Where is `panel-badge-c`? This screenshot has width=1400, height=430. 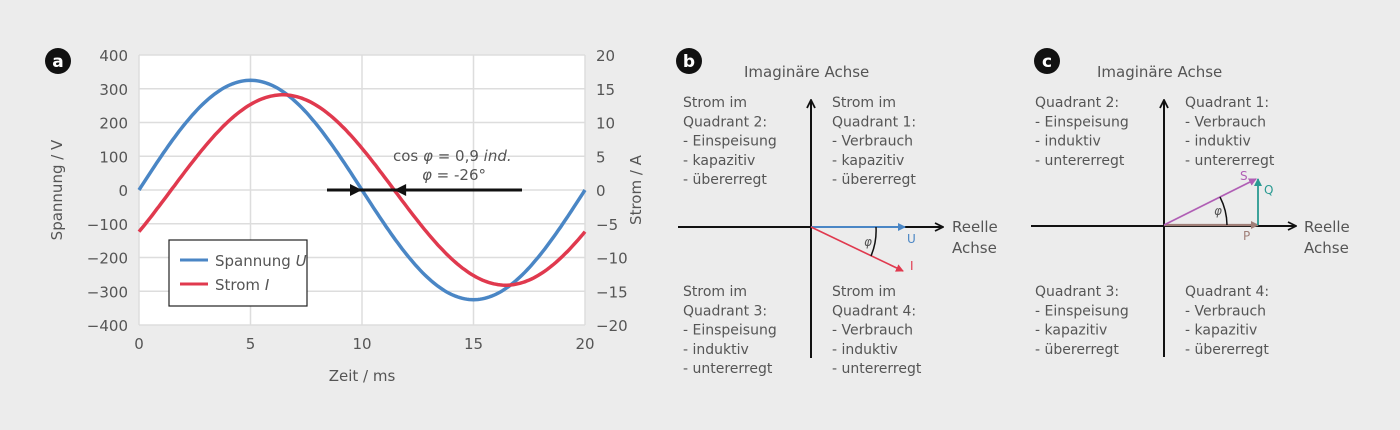 panel-badge-c is located at coordinates (1047, 61).